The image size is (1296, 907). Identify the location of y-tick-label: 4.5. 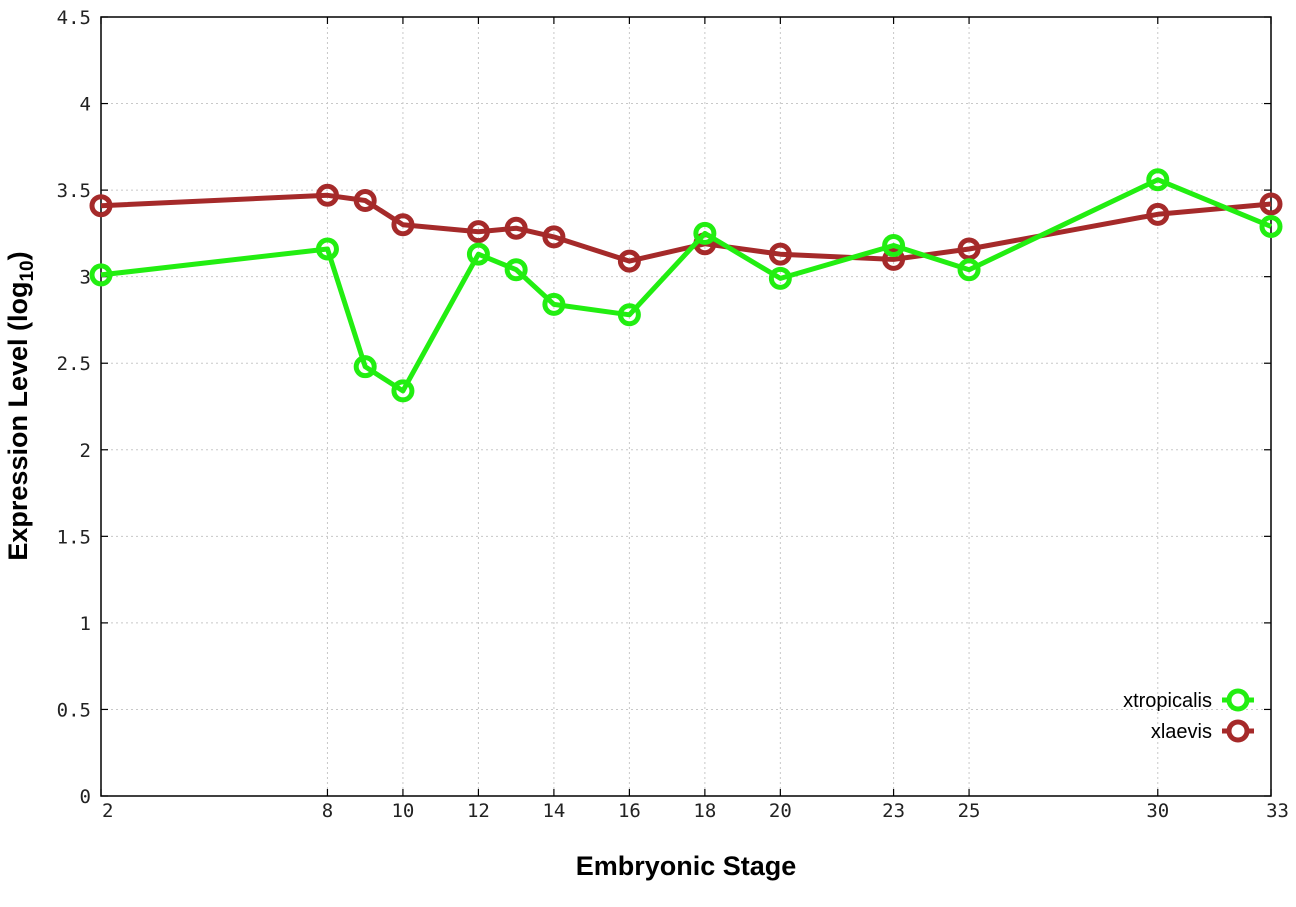
(74, 18).